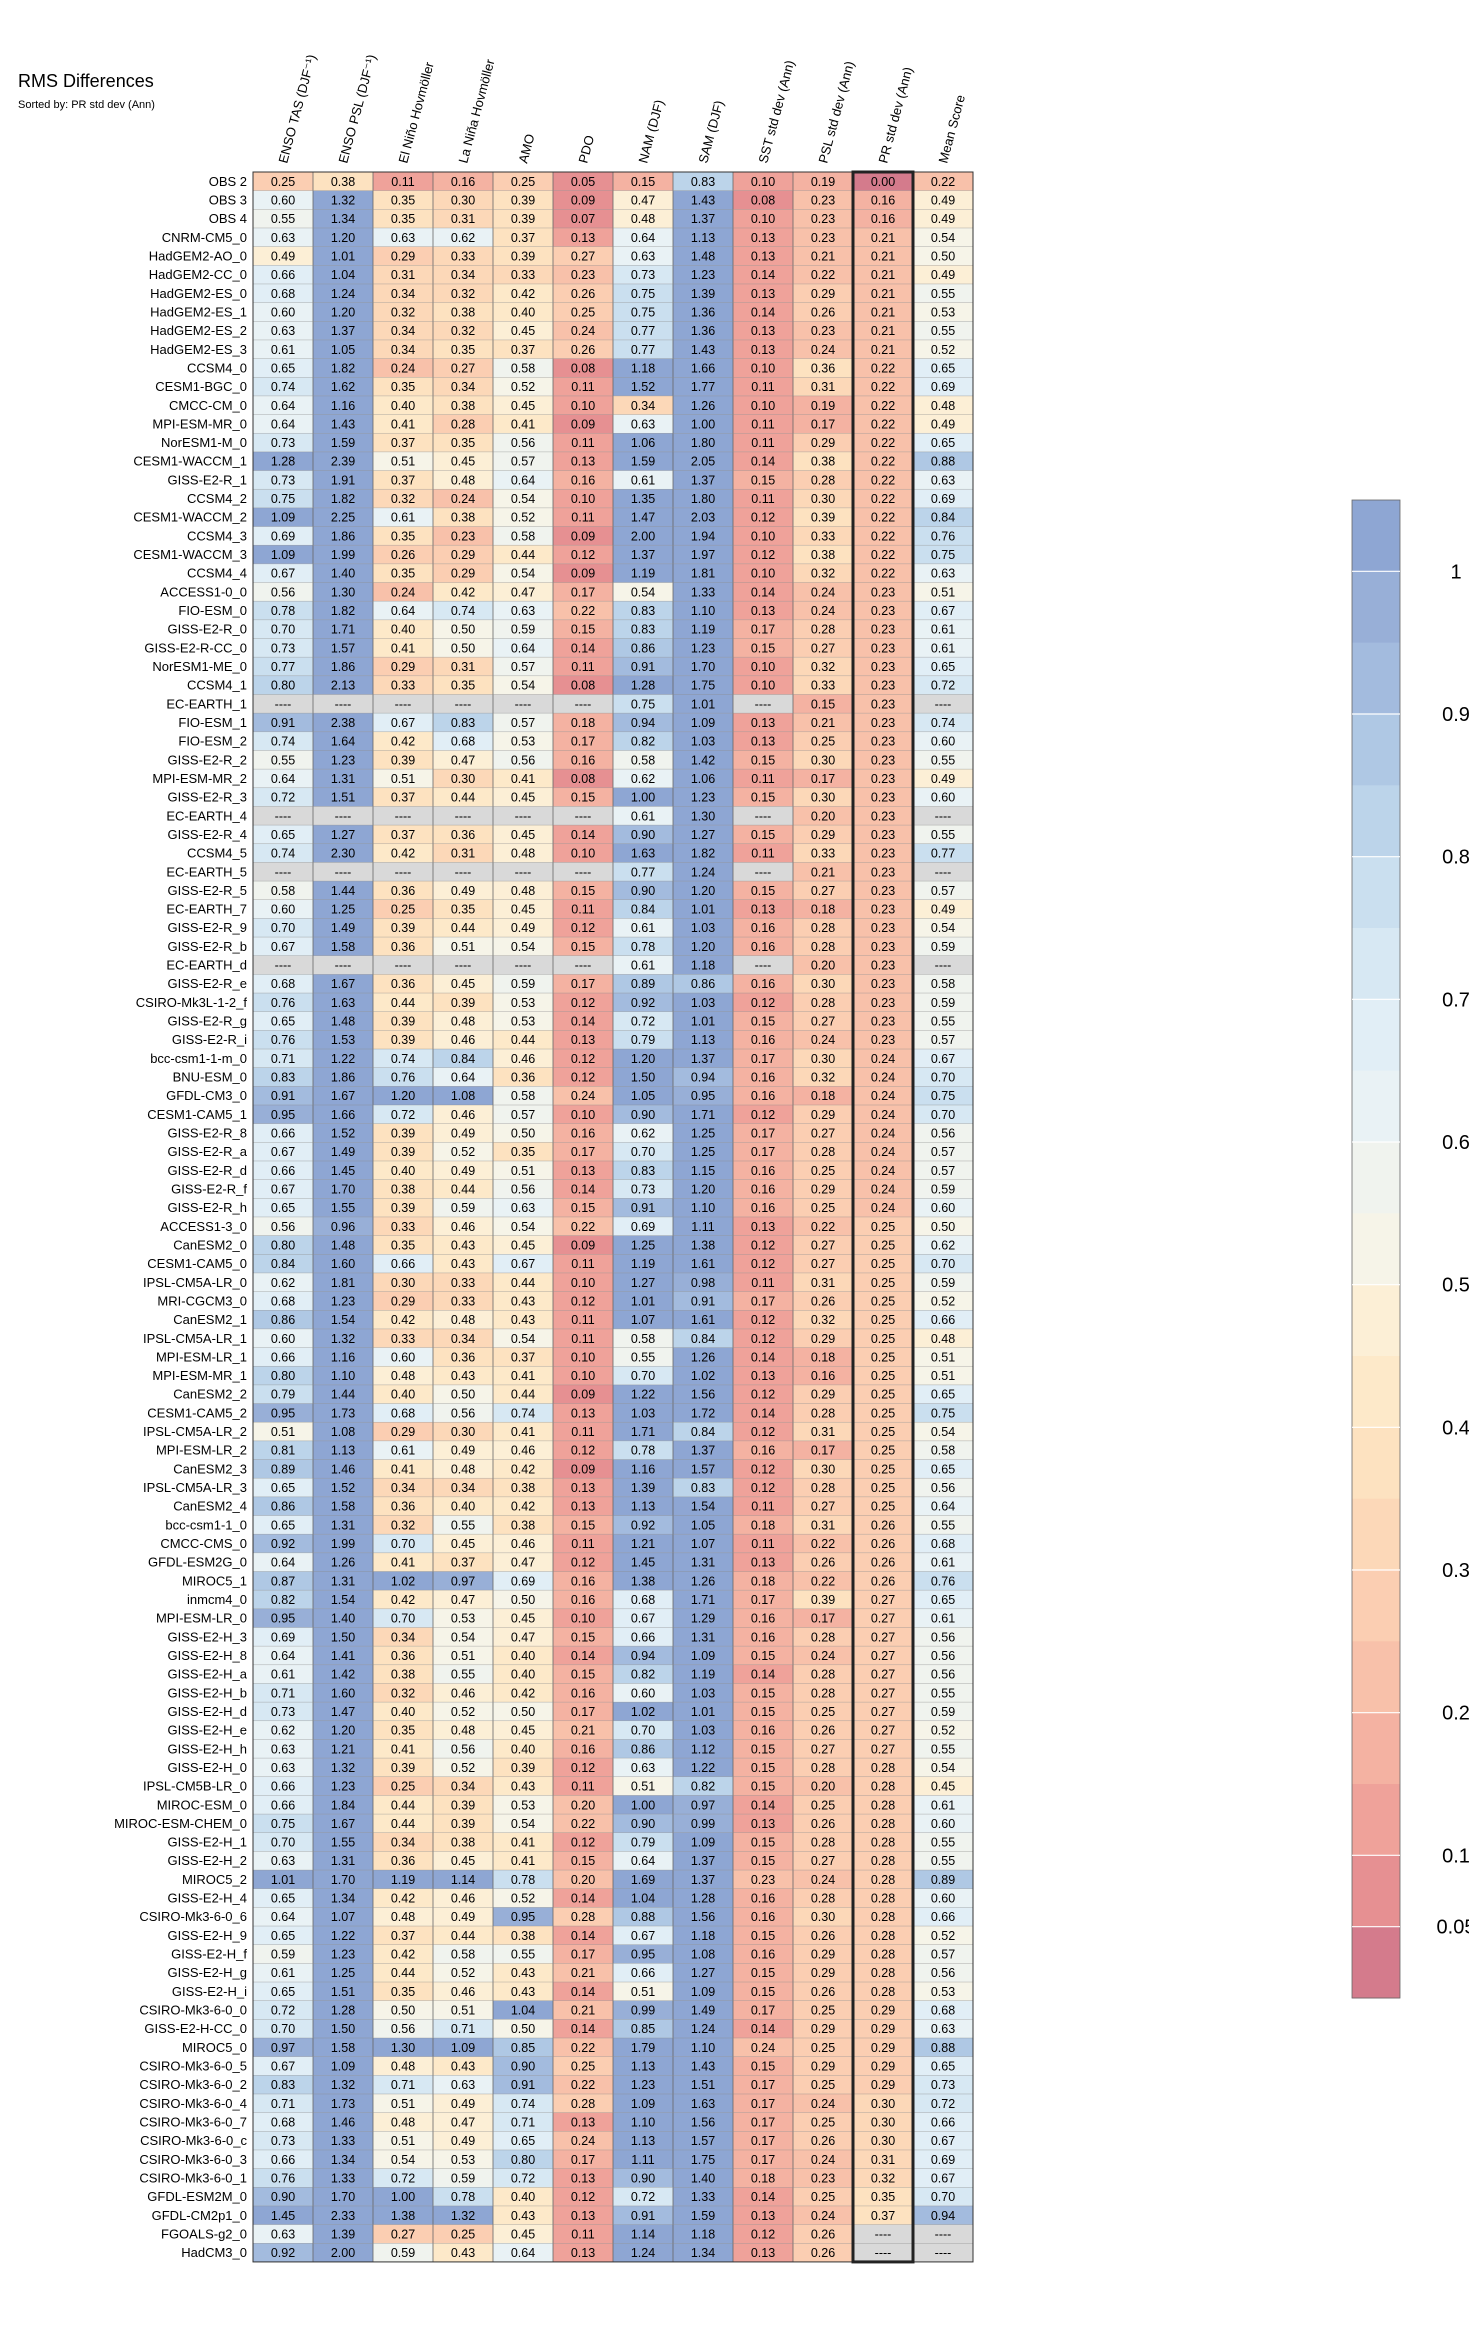 The height and width of the screenshot is (2342, 1469). Describe the element at coordinates (523, 1469) in the screenshot. I see `cell-value: 0.42` at that location.